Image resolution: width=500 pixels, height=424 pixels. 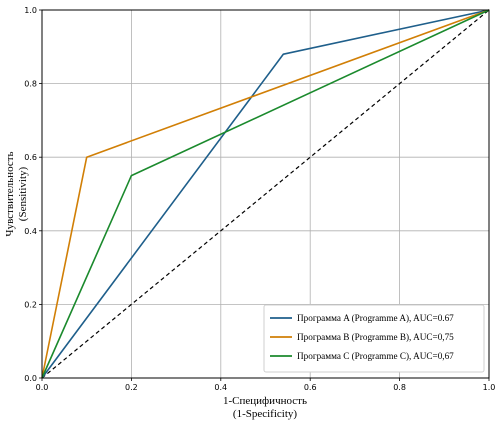 What do you see at coordinates (30, 378) in the screenshot?
I see `y-tick-label: 0.0` at bounding box center [30, 378].